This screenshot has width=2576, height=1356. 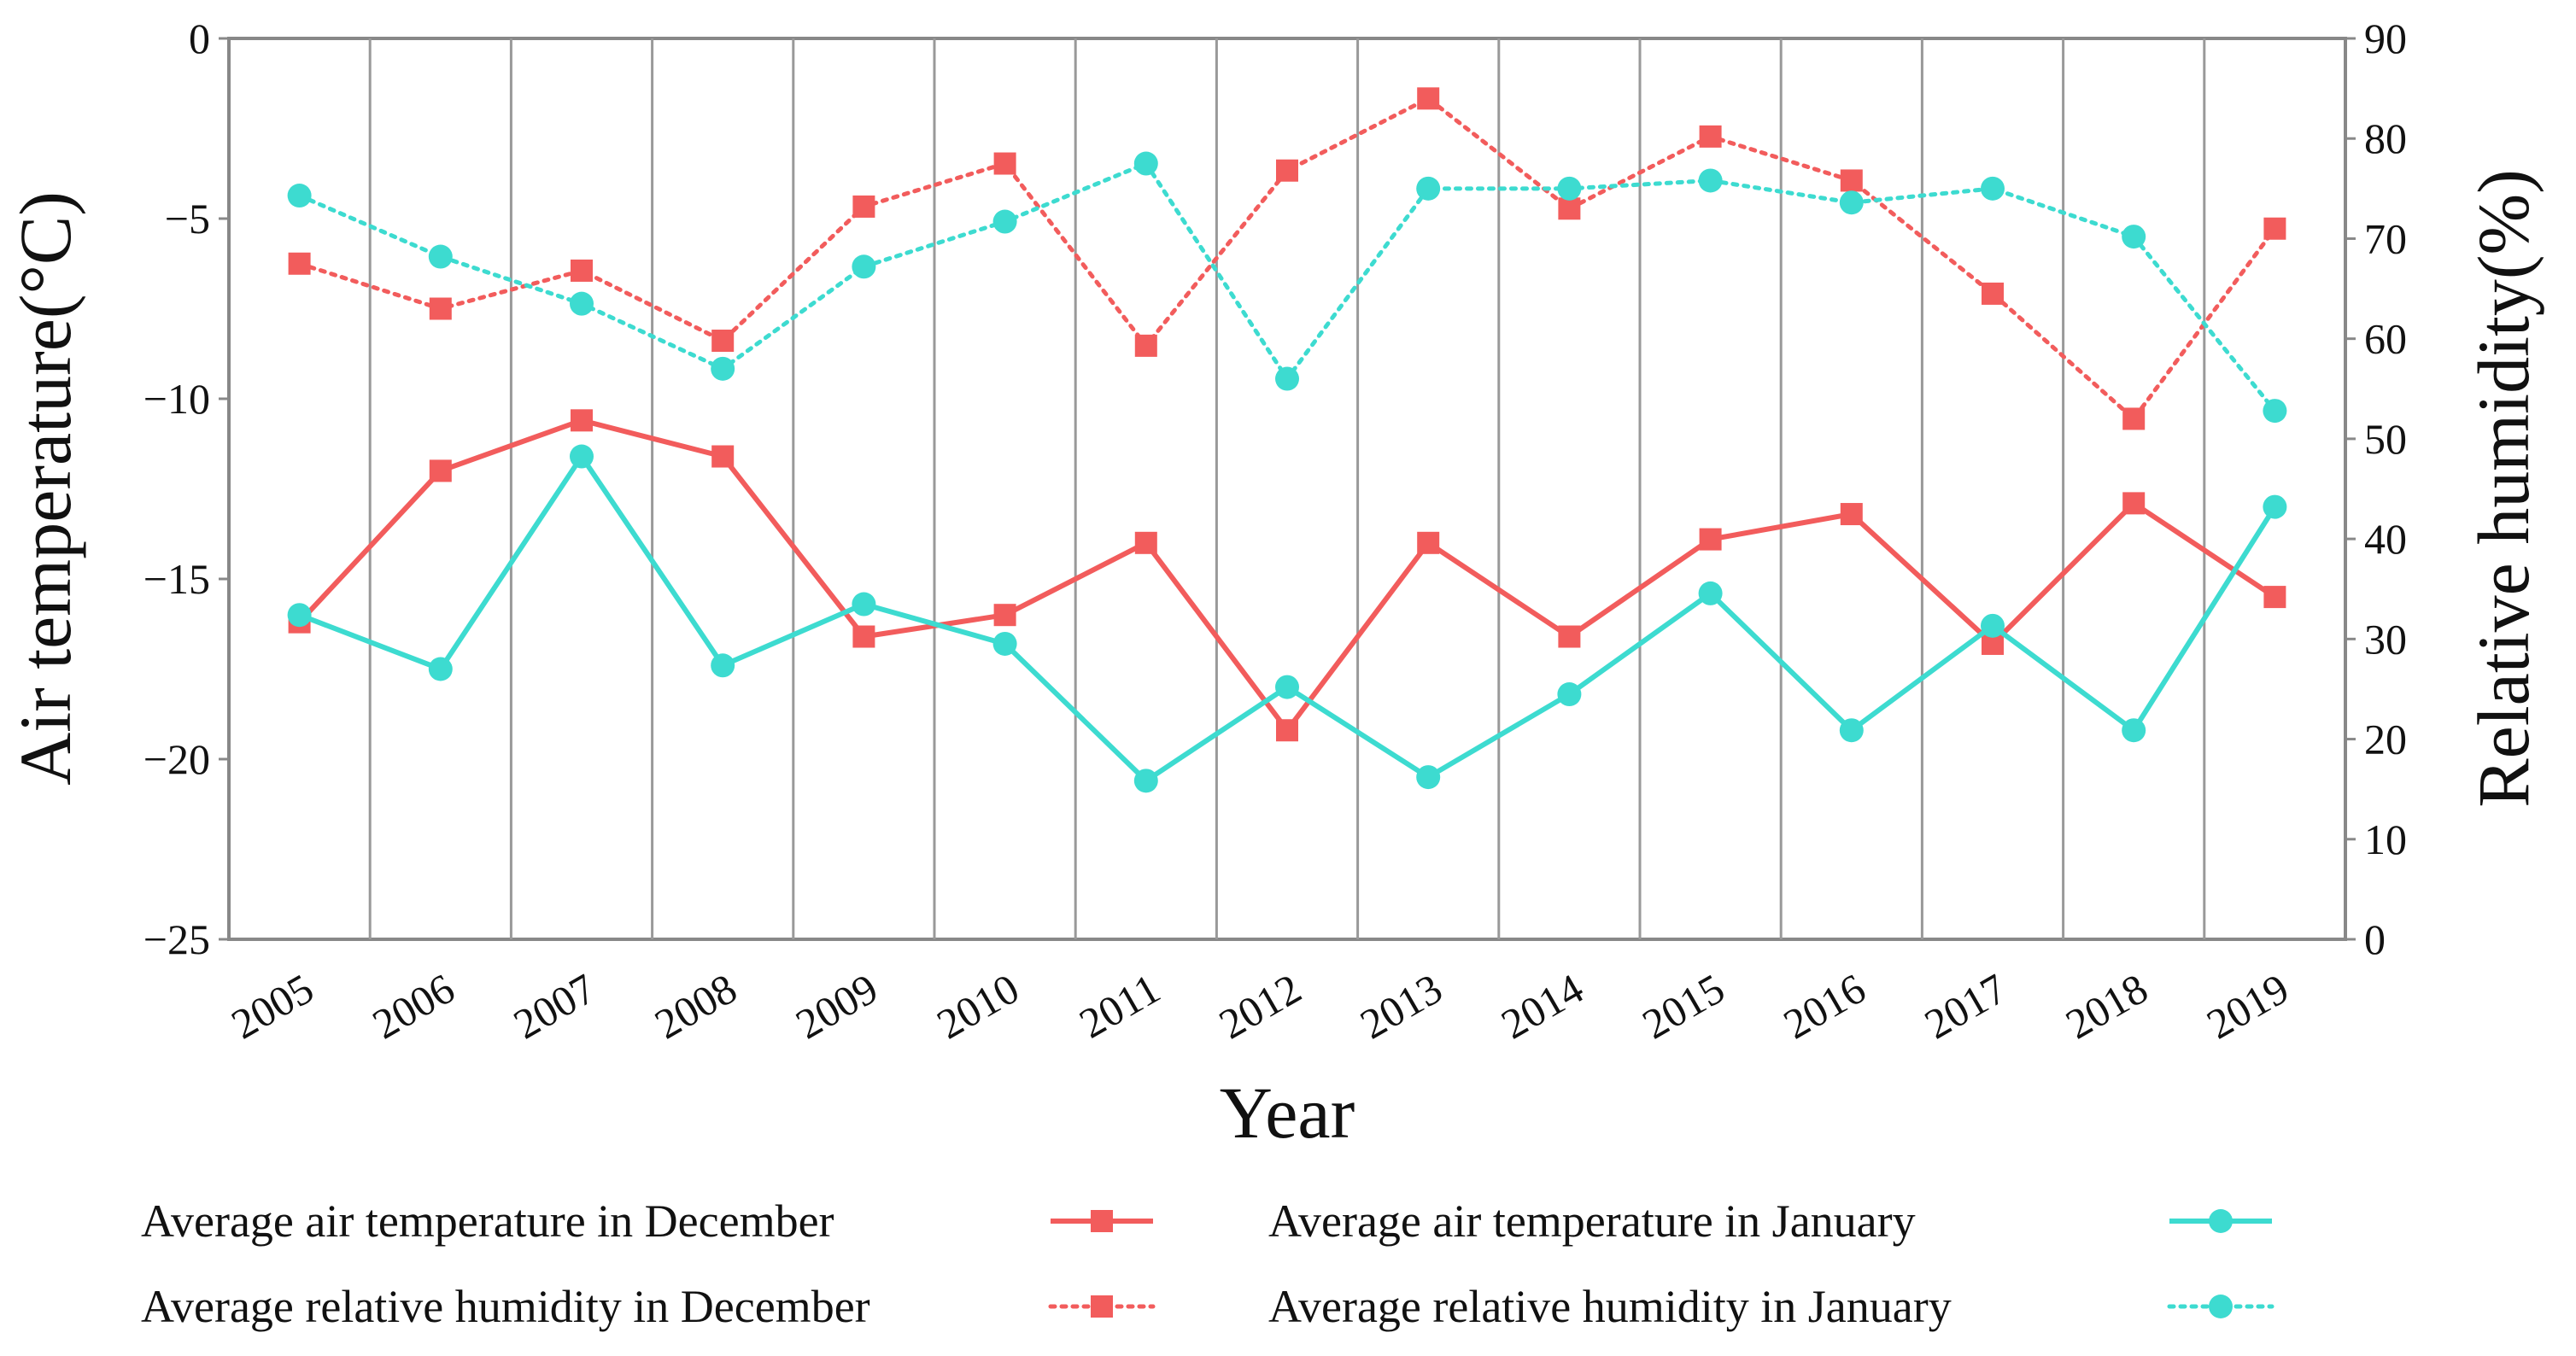 I want to click on x-tick-label: 2015, so click(x=1683, y=1006).